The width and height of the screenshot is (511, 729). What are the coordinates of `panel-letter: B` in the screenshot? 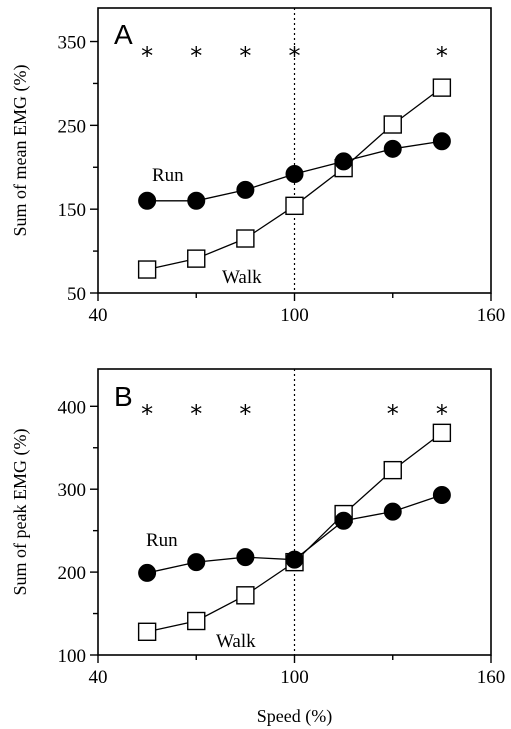 It's located at (123, 396).